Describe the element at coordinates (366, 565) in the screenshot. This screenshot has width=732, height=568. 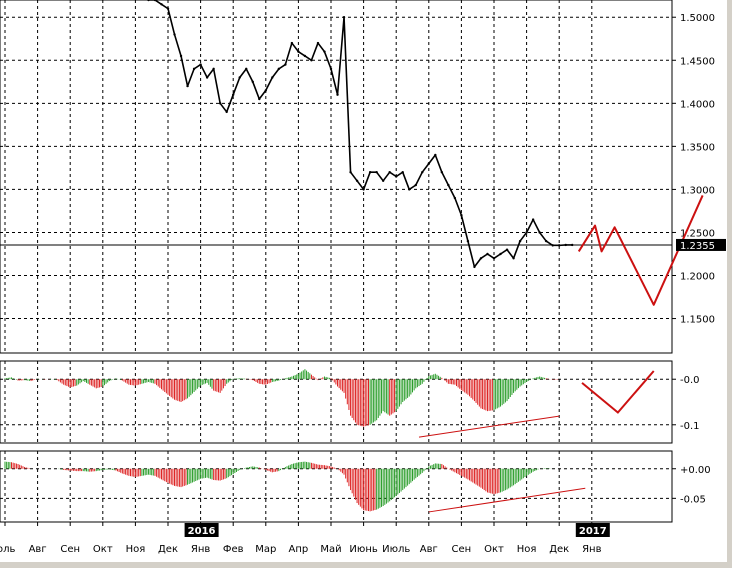
I see `window-edge-bottom` at that location.